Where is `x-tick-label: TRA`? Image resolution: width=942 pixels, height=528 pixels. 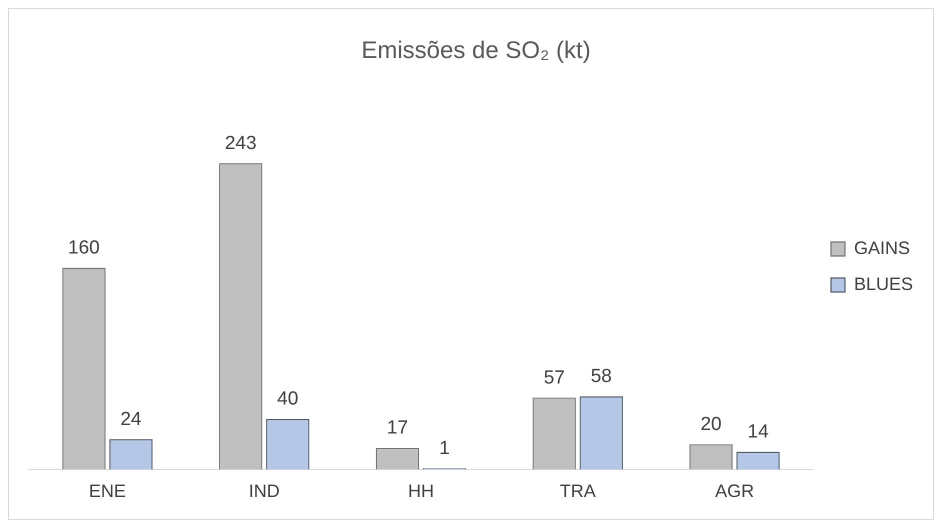
x-tick-label: TRA is located at coordinates (578, 491).